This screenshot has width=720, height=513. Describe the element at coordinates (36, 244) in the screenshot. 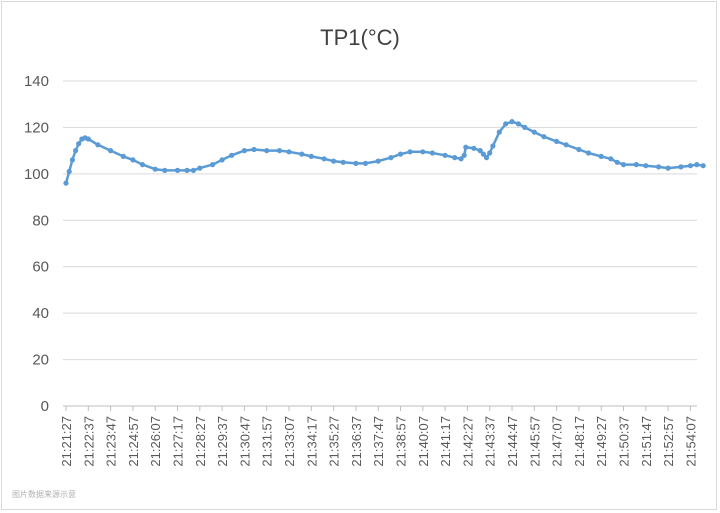

I see `y-axis: 0 20 40 60 80 100 120 140` at that location.